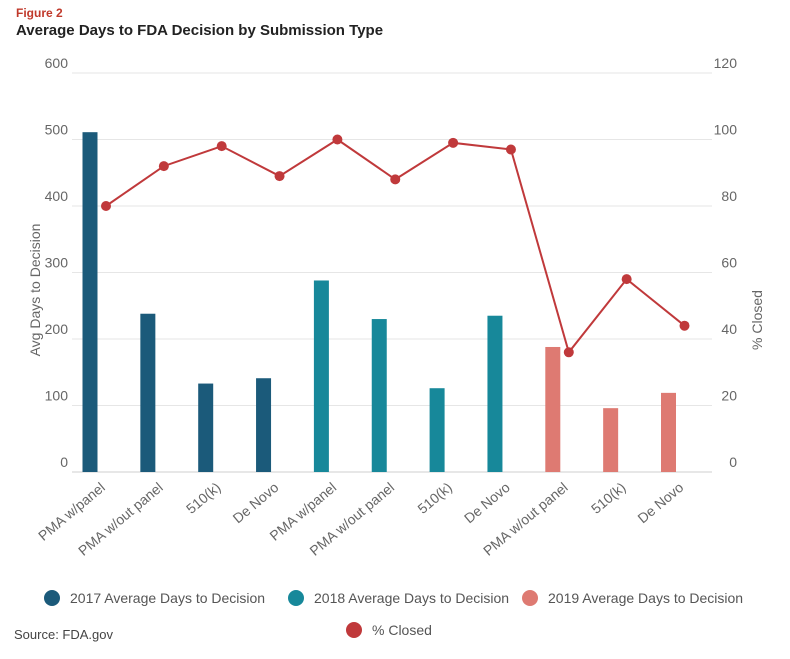  Describe the element at coordinates (726, 130) in the screenshot. I see `y-right-tick-label: 100` at that location.